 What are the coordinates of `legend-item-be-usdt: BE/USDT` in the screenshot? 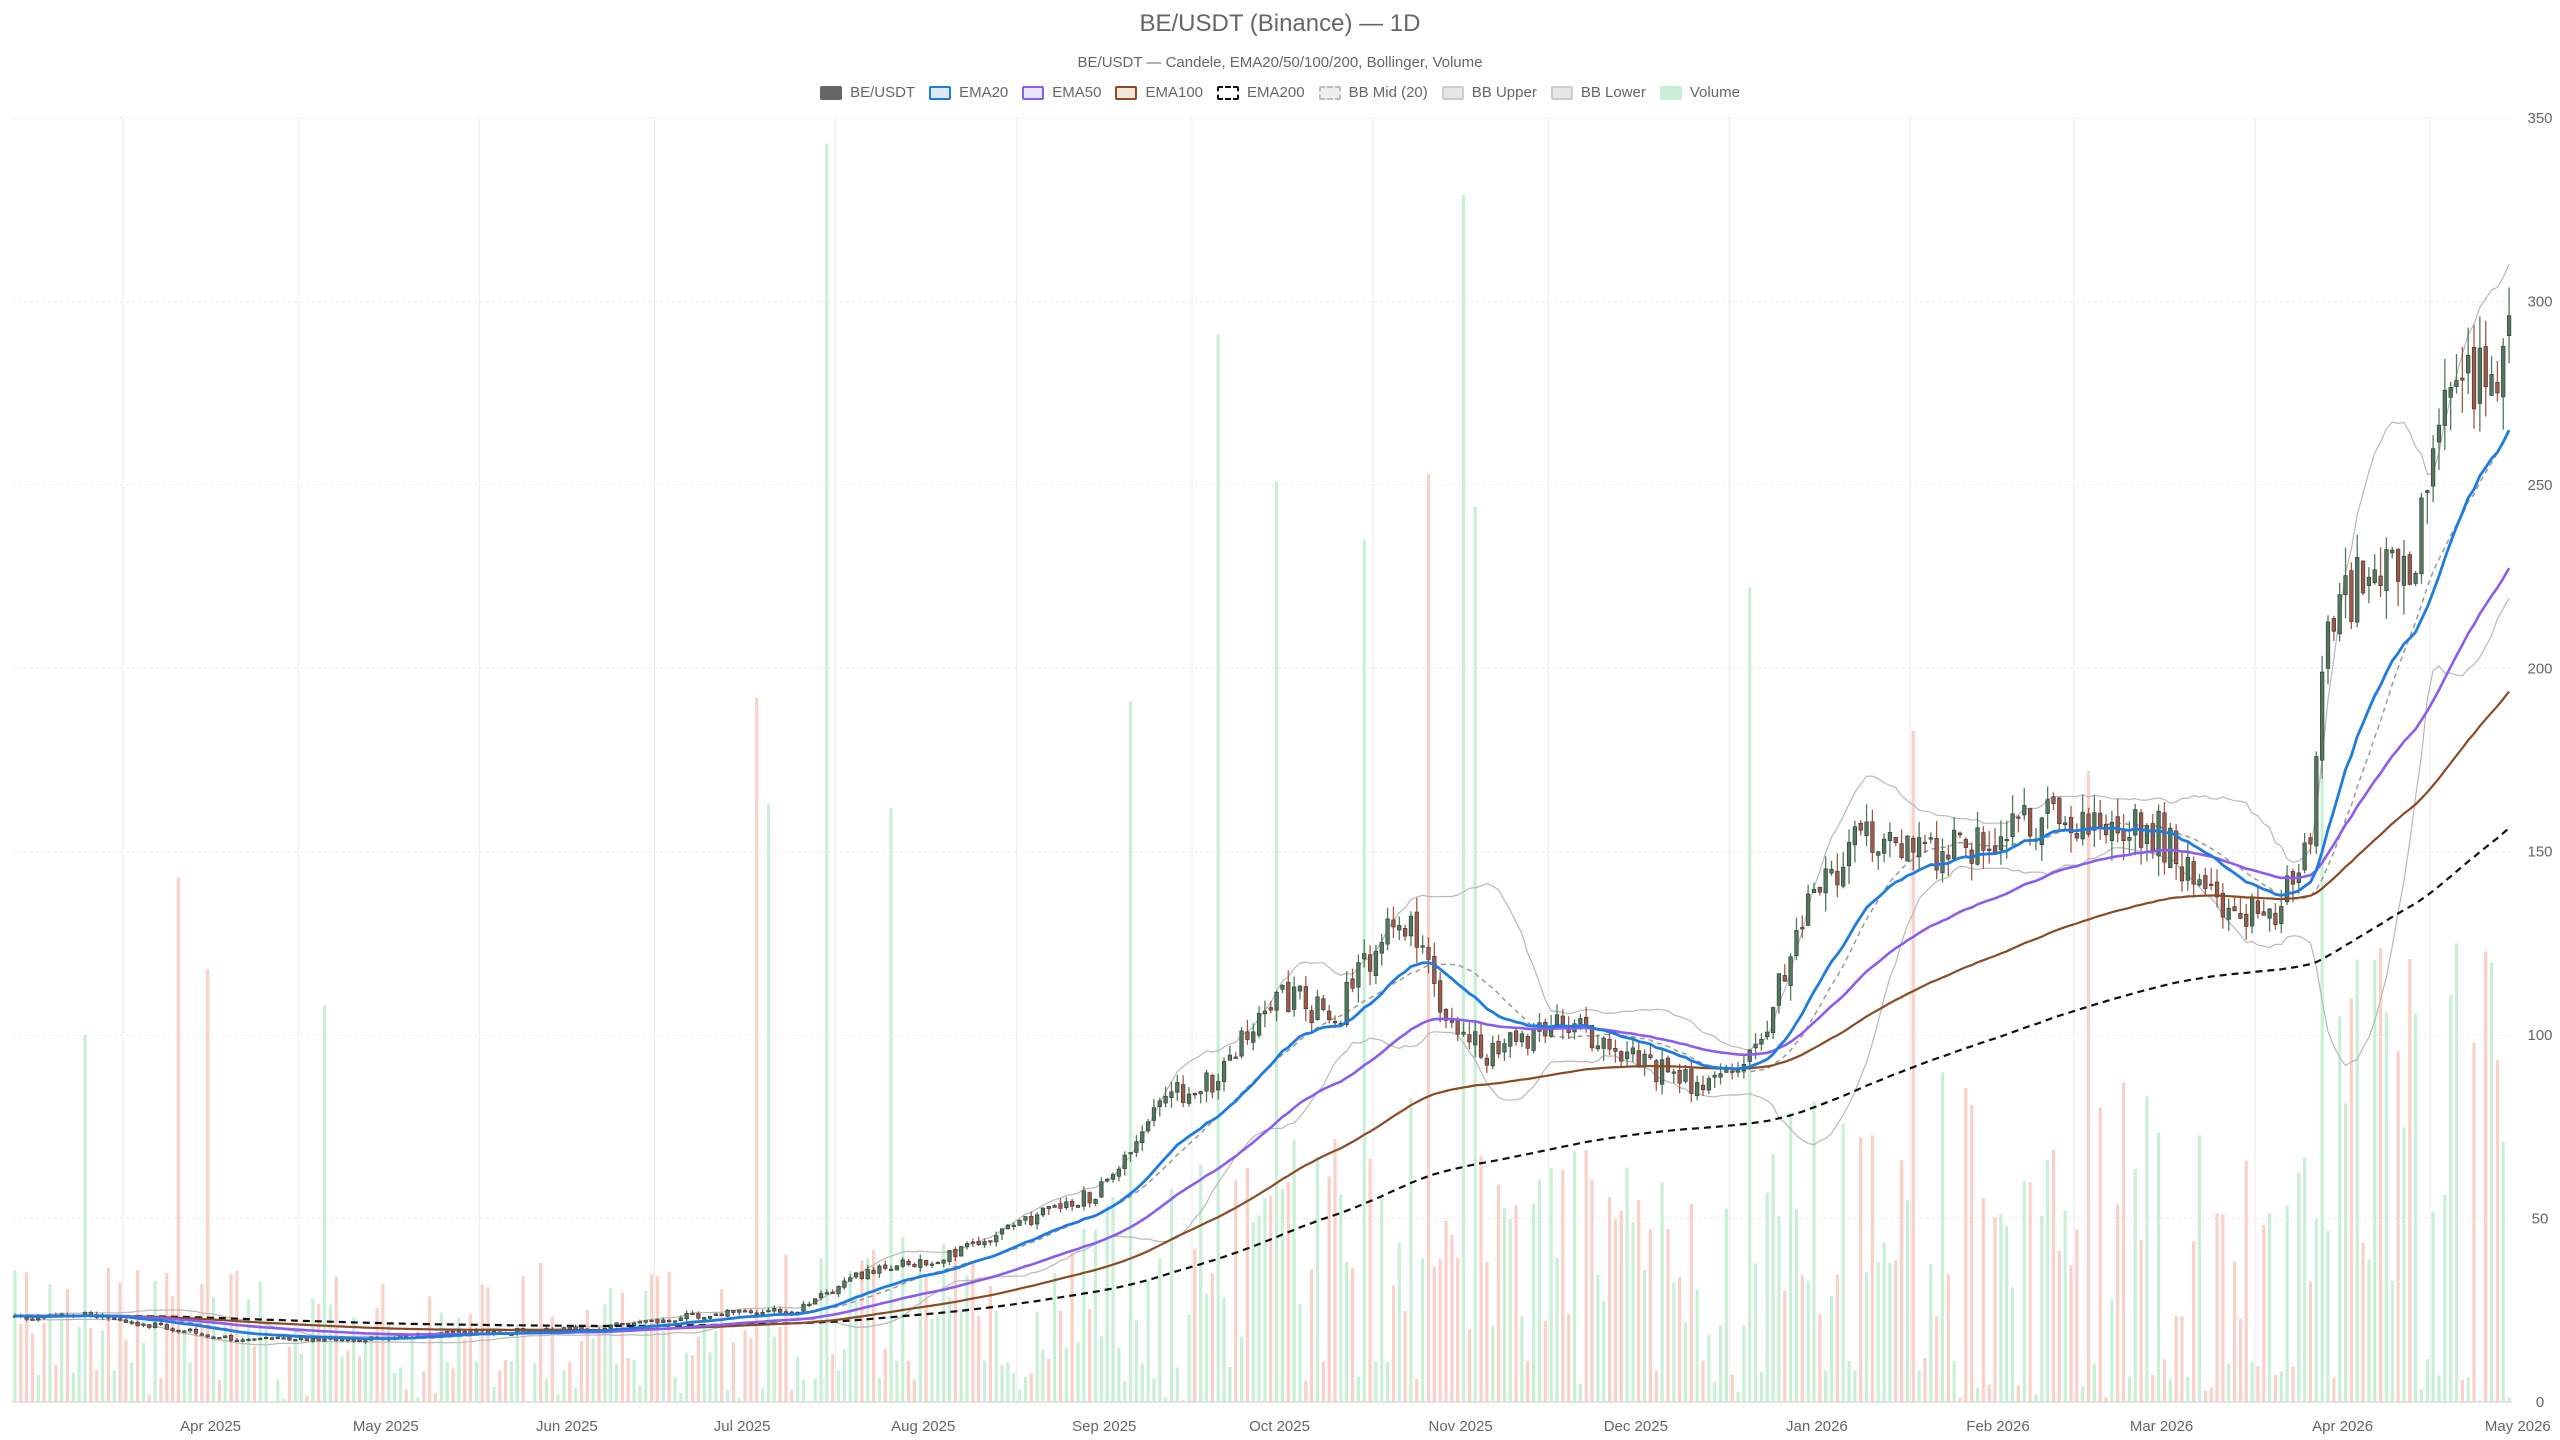 It's located at (867, 92).